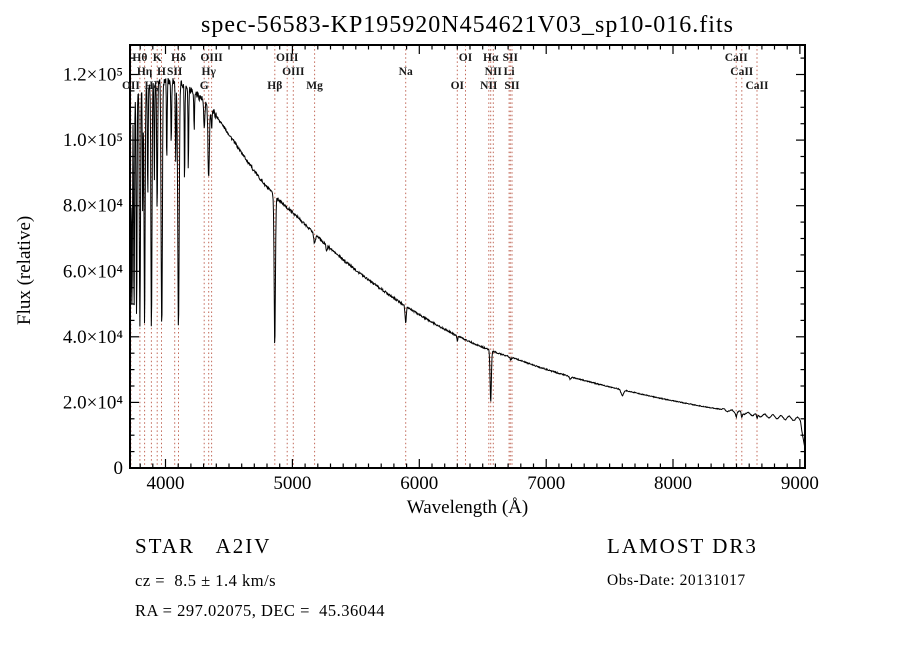 The height and width of the screenshot is (649, 900). What do you see at coordinates (204, 86) in the screenshot?
I see `spectral-line-label-G: G` at bounding box center [204, 86].